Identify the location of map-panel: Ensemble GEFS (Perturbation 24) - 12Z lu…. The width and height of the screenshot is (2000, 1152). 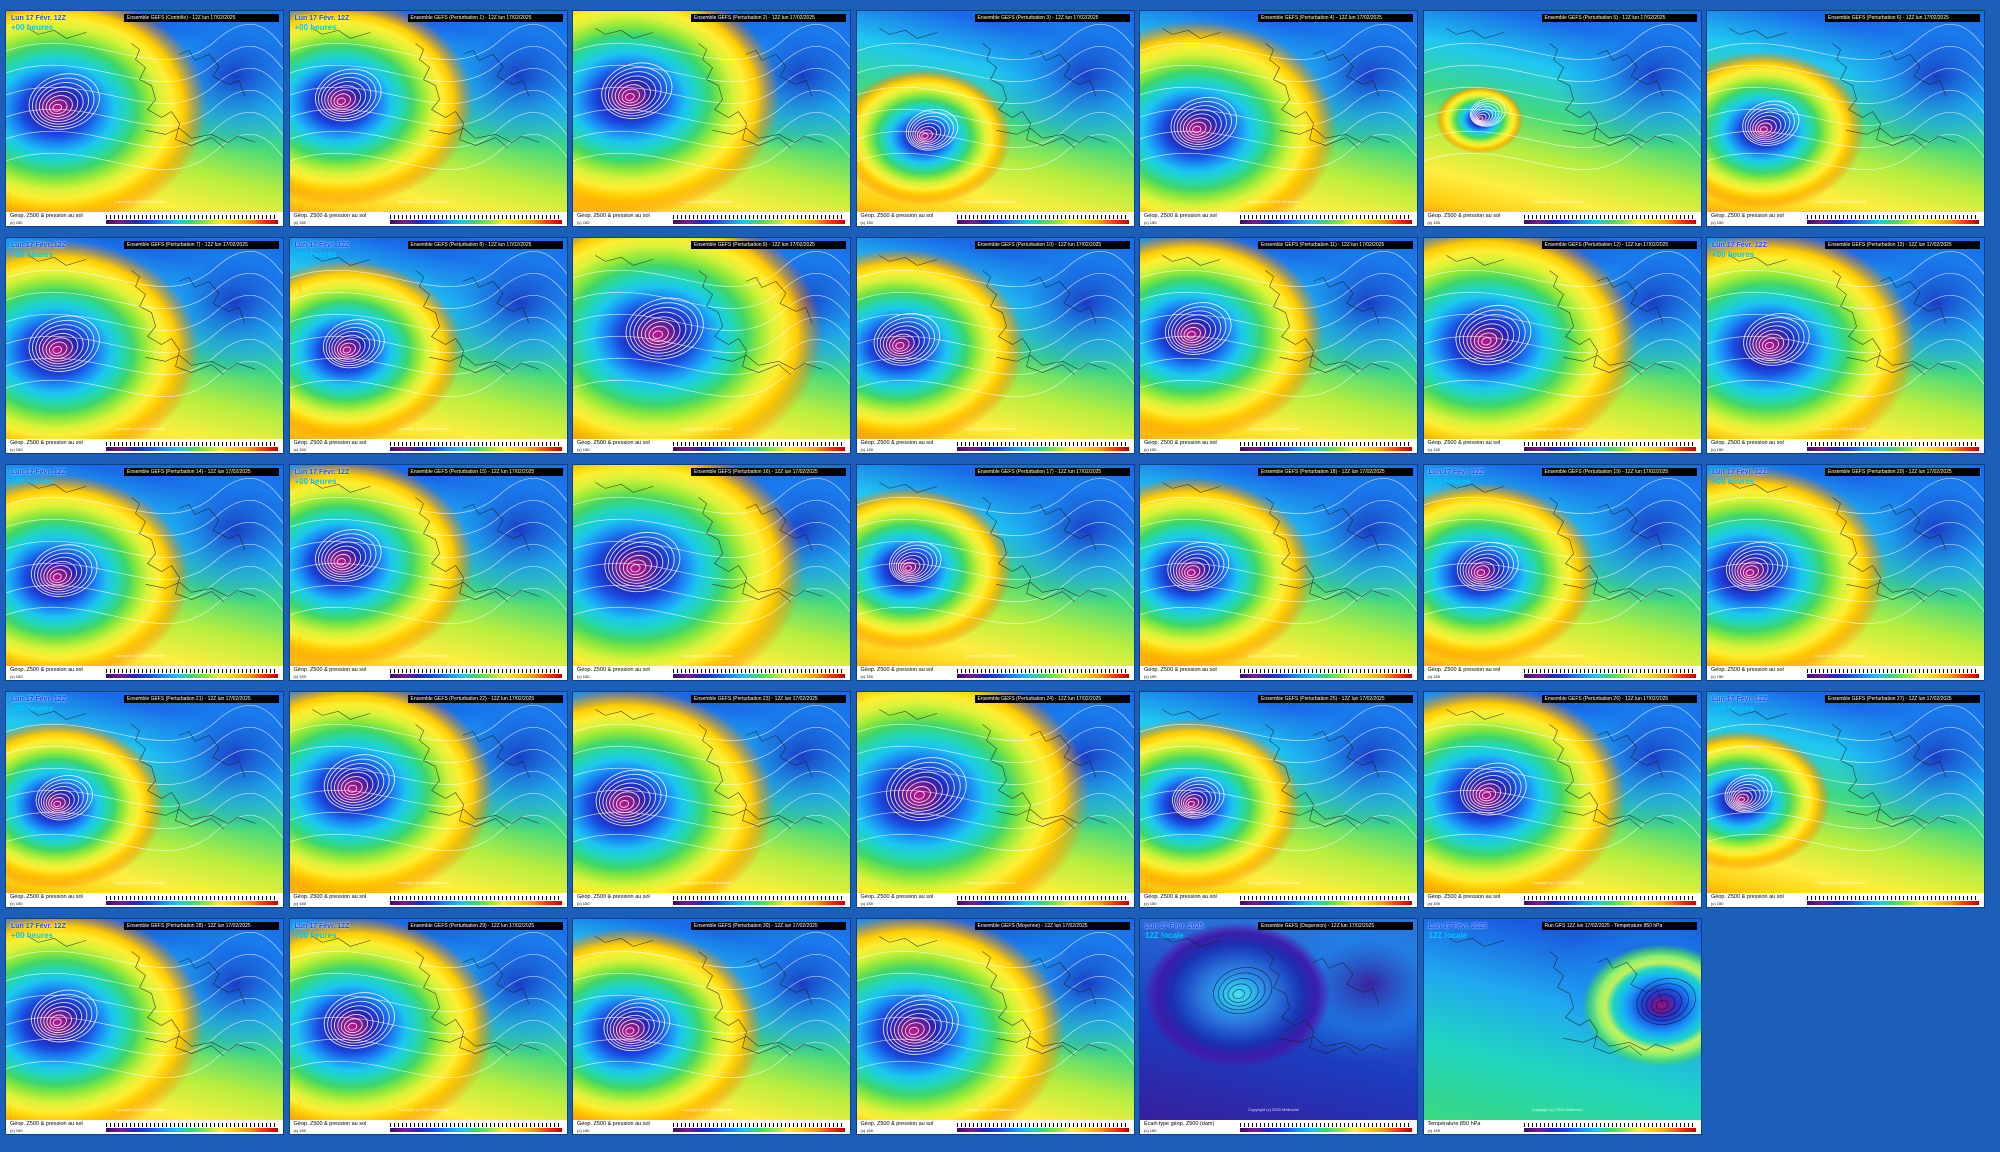
(995, 799).